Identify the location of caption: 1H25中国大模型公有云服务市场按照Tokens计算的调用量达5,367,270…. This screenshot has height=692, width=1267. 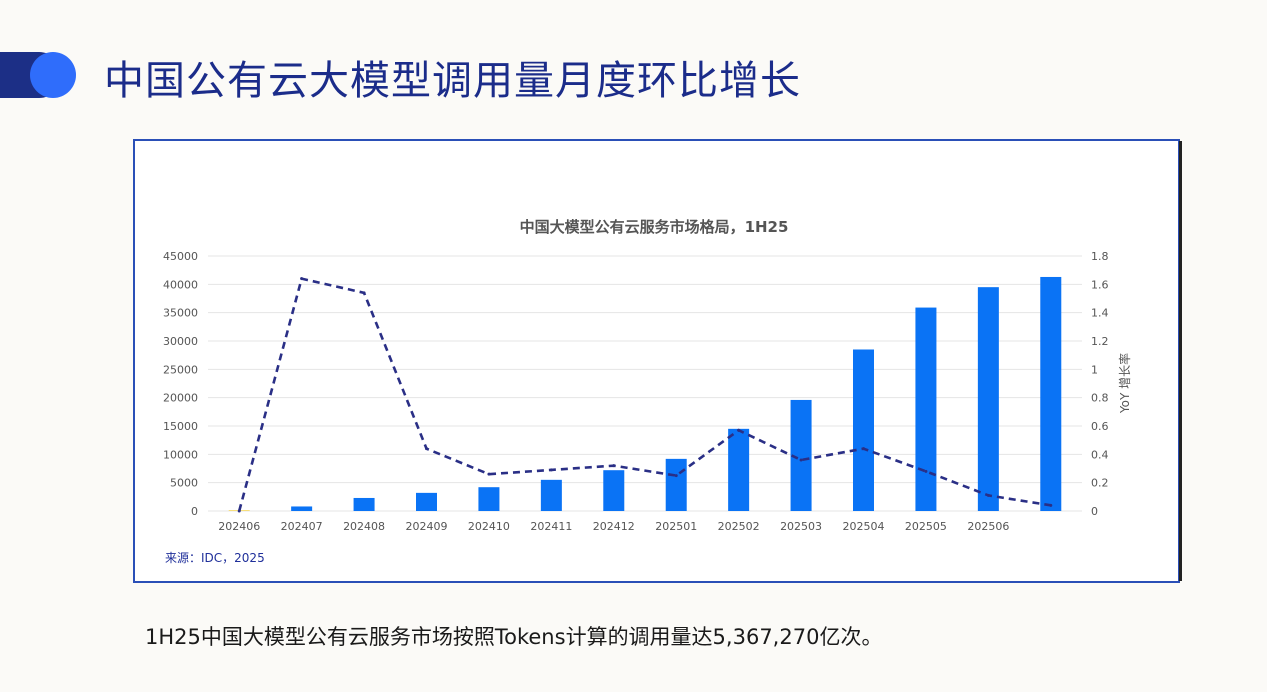
(514, 637).